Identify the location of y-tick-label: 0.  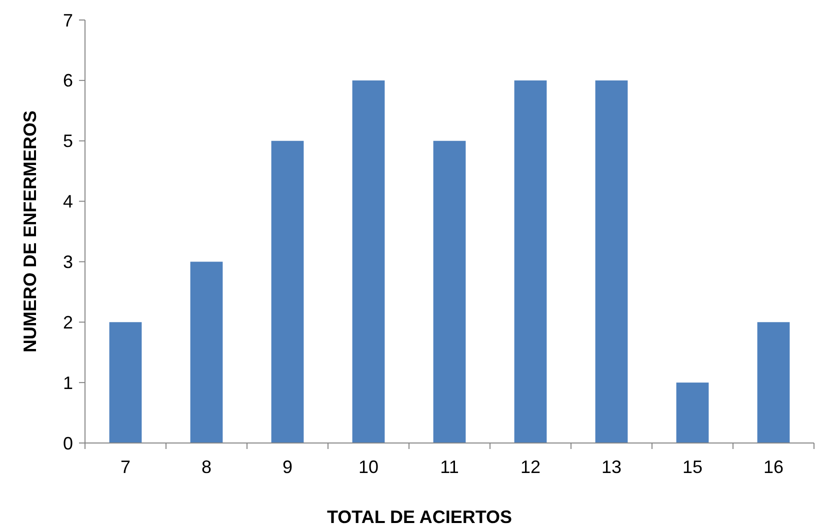
(67, 443).